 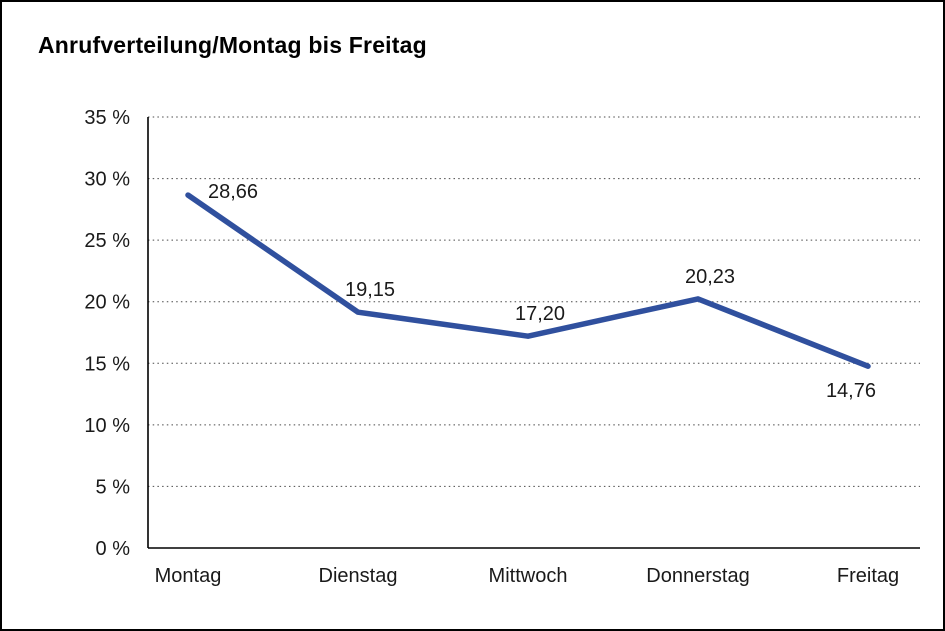 What do you see at coordinates (358, 576) in the screenshot?
I see `x-axis-category-label: Dienstag` at bounding box center [358, 576].